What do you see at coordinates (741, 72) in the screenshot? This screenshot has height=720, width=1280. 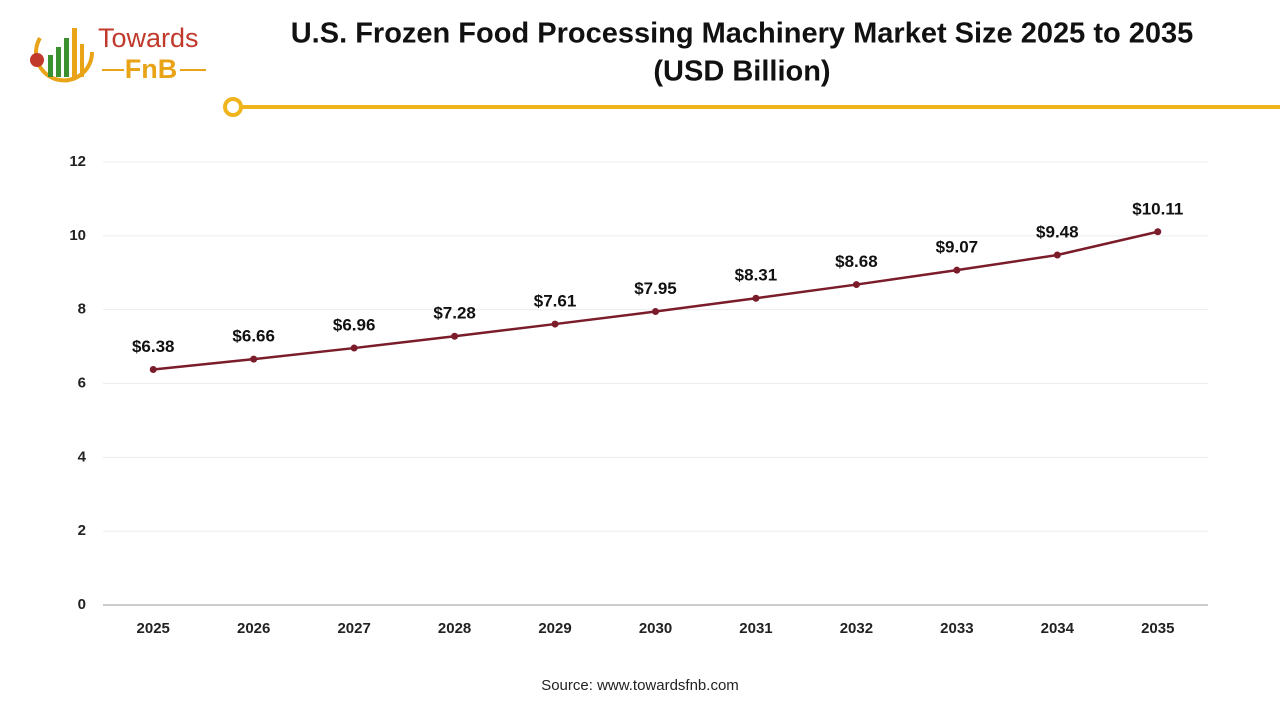 I see `chart-subtitle: (USD Billion)` at bounding box center [741, 72].